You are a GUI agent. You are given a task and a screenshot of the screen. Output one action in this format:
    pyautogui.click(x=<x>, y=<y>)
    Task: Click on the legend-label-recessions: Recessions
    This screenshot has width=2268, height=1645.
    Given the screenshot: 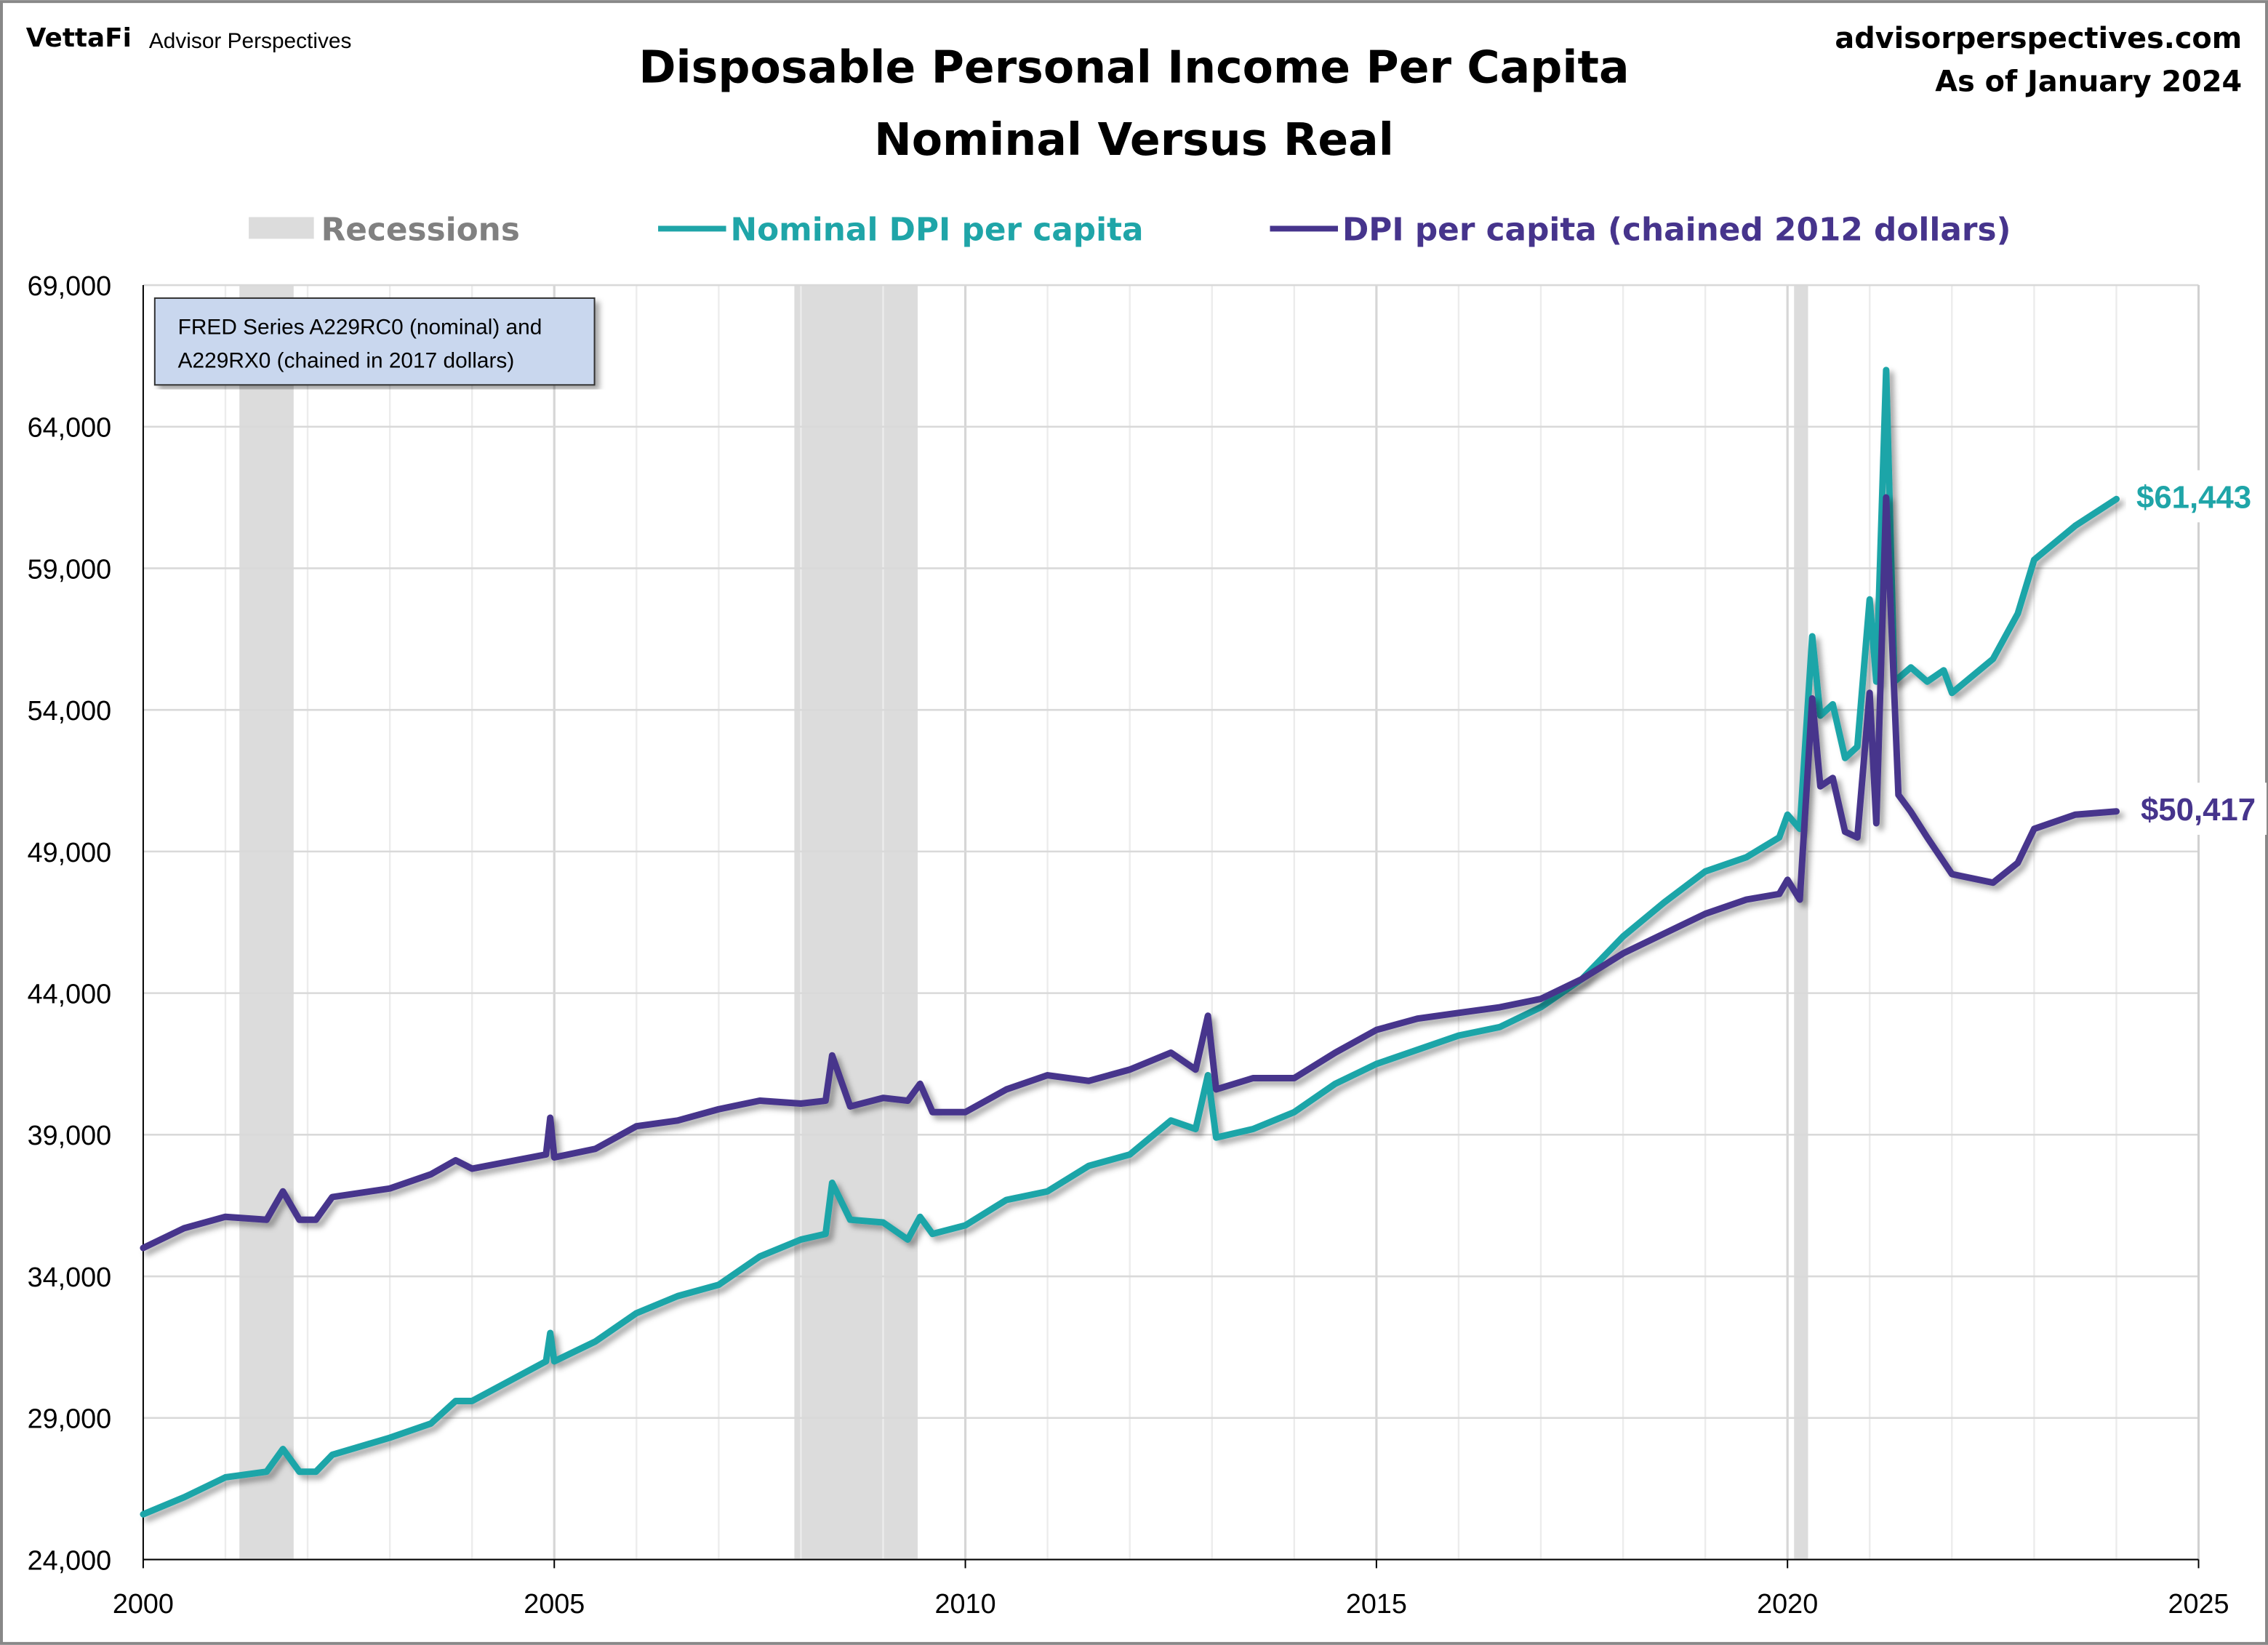 What is the action you would take?
    pyautogui.click(x=420, y=229)
    